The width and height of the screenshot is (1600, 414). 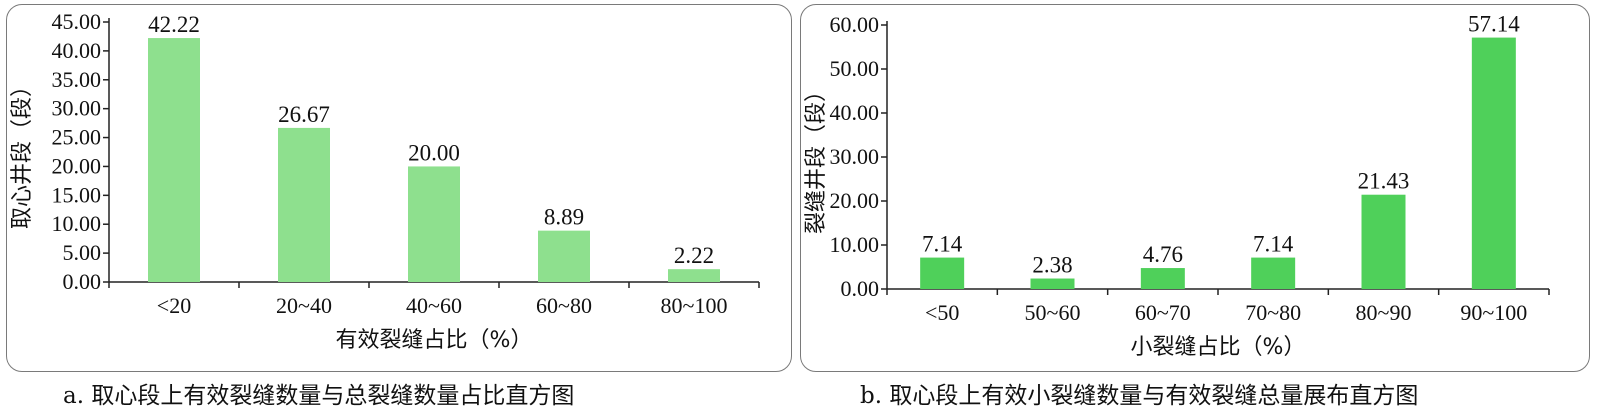 What do you see at coordinates (855, 24) in the screenshot?
I see `chart-b-y-tick-label: 60.00` at bounding box center [855, 24].